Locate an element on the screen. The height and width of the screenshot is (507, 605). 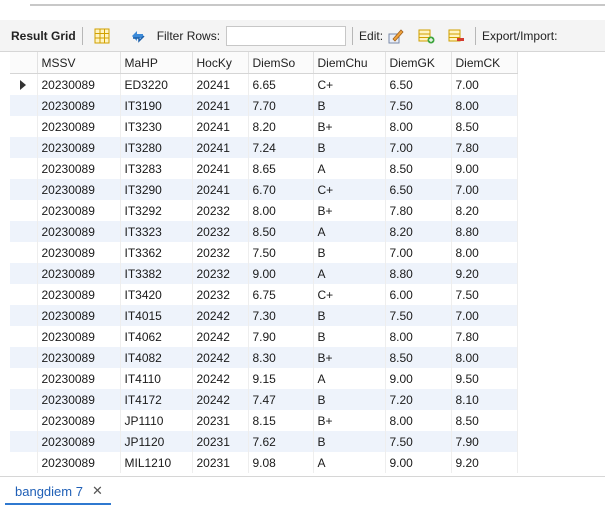
table-cell: 8.20 is located at coordinates (484, 210).